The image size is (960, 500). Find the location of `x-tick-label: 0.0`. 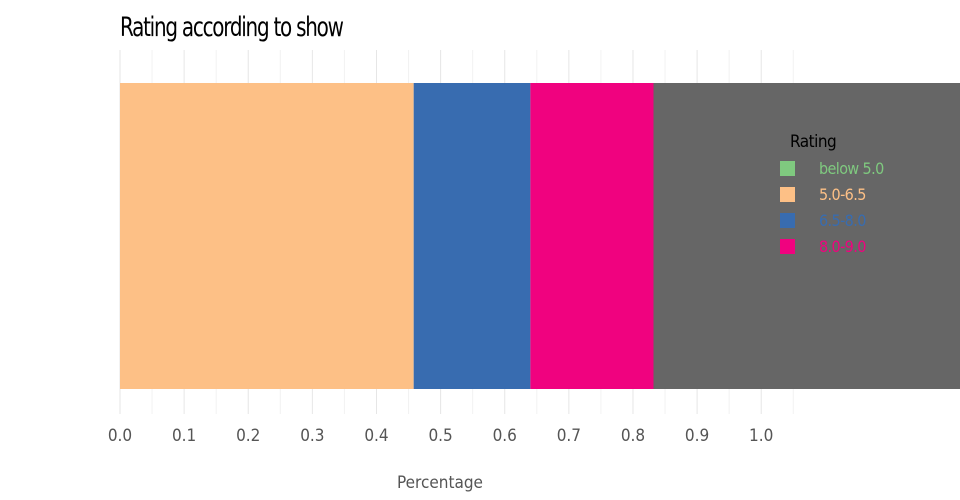

x-tick-label: 0.0 is located at coordinates (120, 436).